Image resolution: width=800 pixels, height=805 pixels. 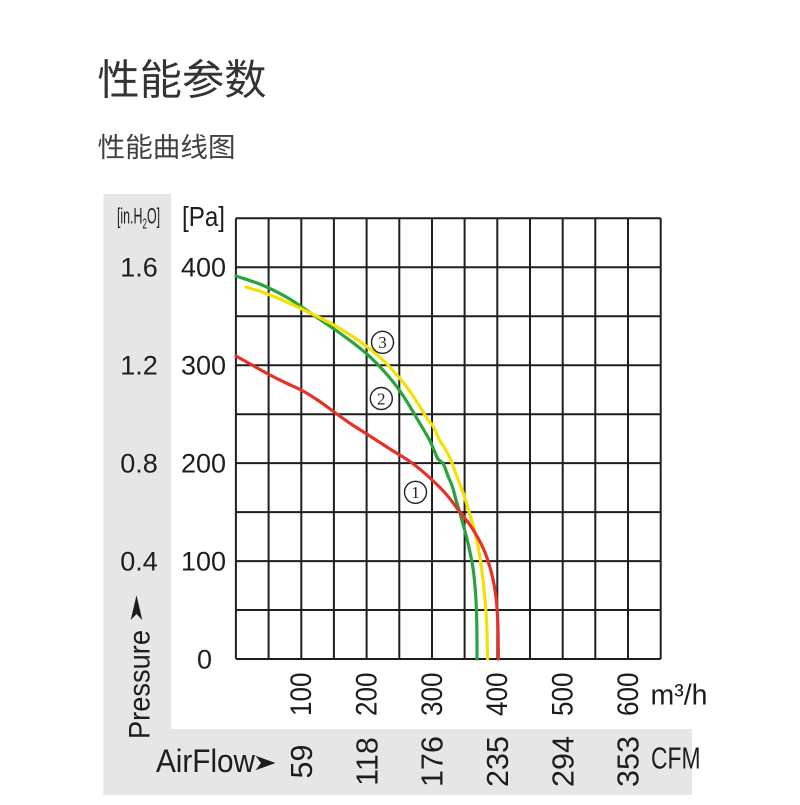 I want to click on svg-text: m³/h, so click(x=679, y=696).